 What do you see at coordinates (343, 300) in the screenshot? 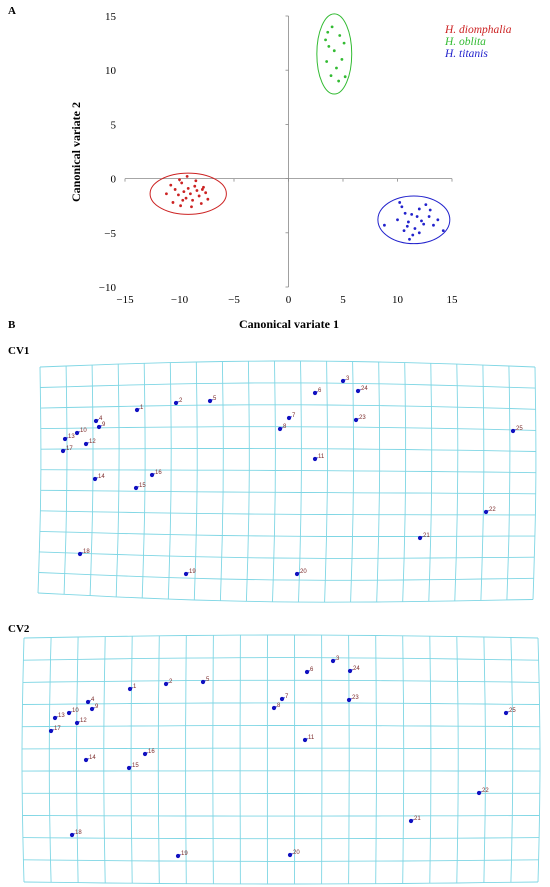
I see `x-tick-label: 5` at bounding box center [343, 300].